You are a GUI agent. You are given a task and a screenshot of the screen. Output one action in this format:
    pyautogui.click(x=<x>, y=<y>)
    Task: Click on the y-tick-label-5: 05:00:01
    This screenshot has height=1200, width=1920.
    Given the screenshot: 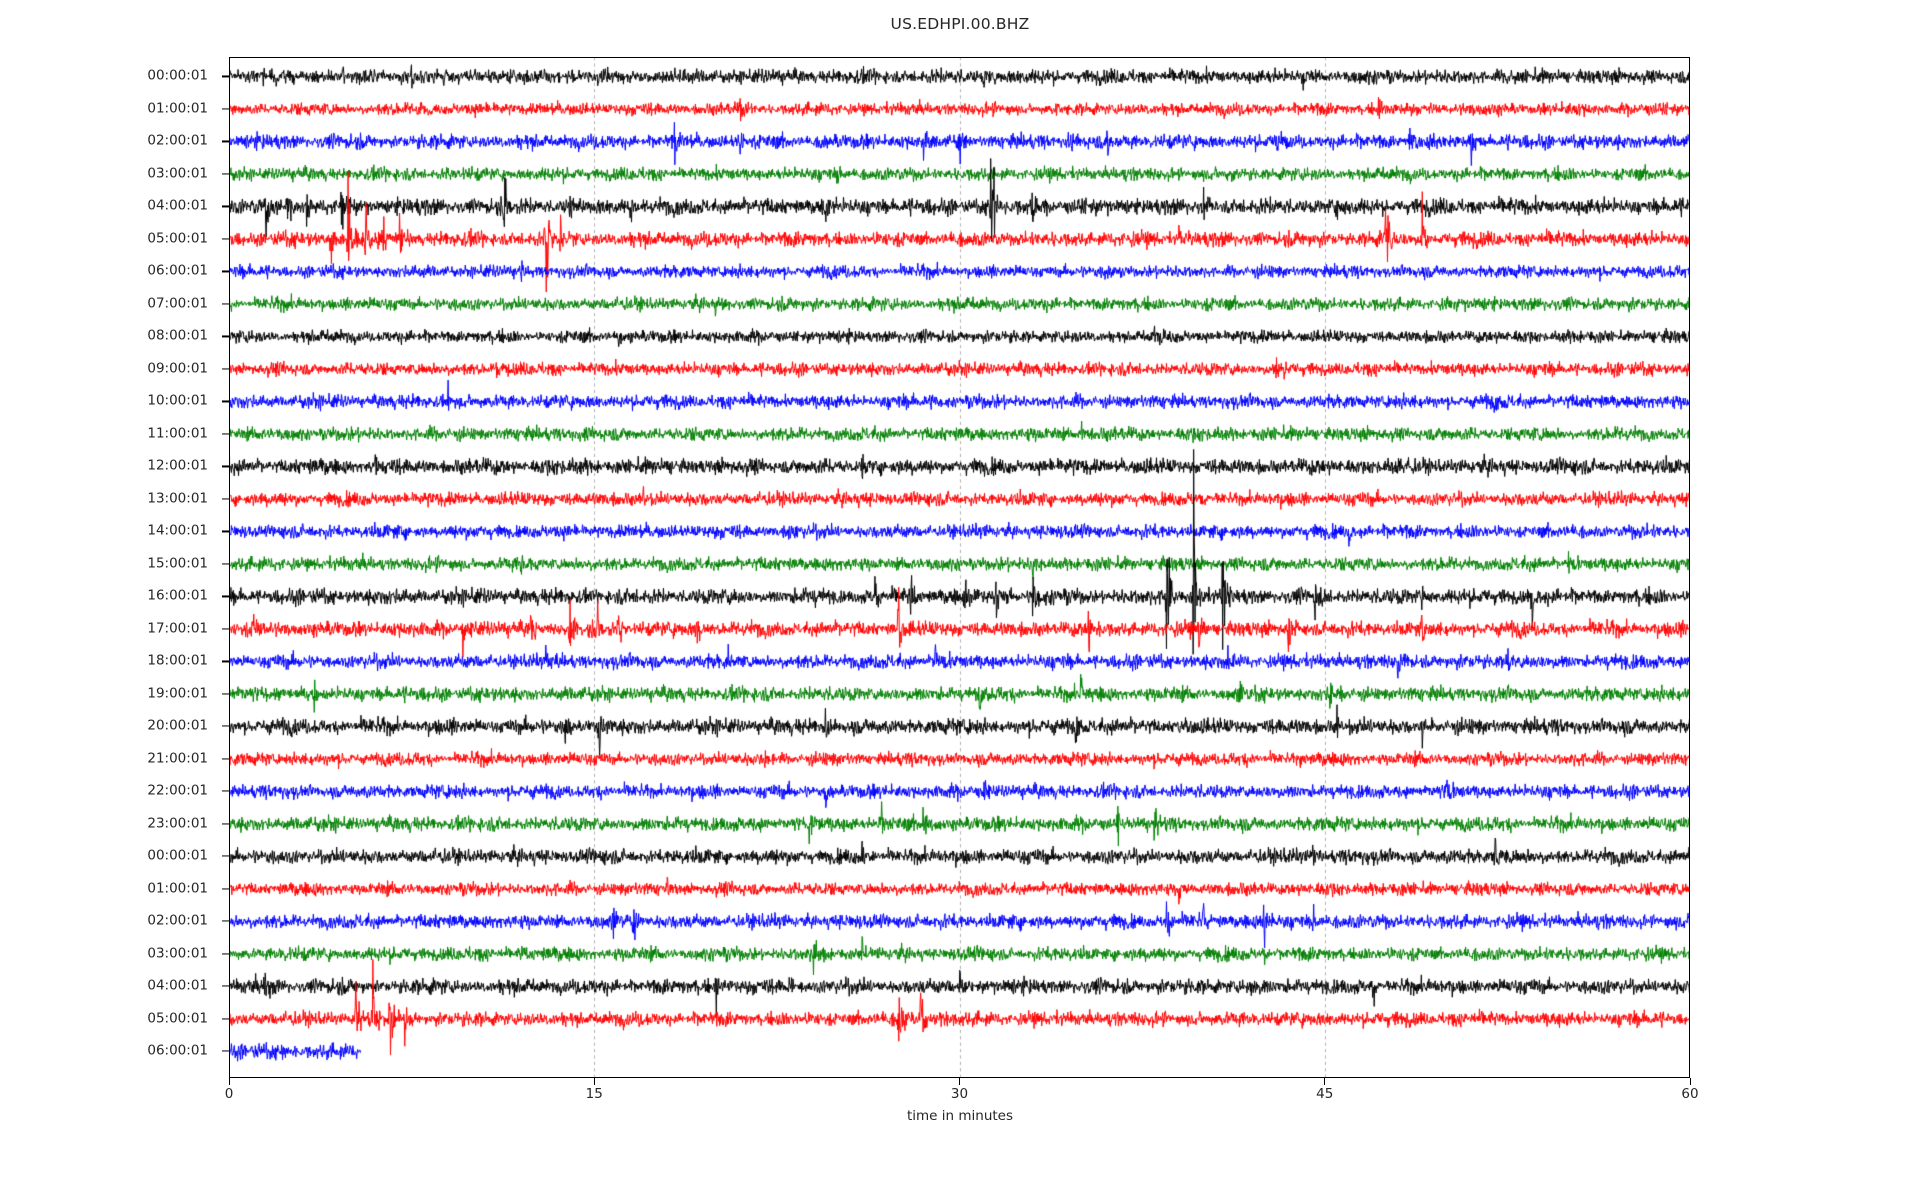 What is the action you would take?
    pyautogui.click(x=177, y=238)
    